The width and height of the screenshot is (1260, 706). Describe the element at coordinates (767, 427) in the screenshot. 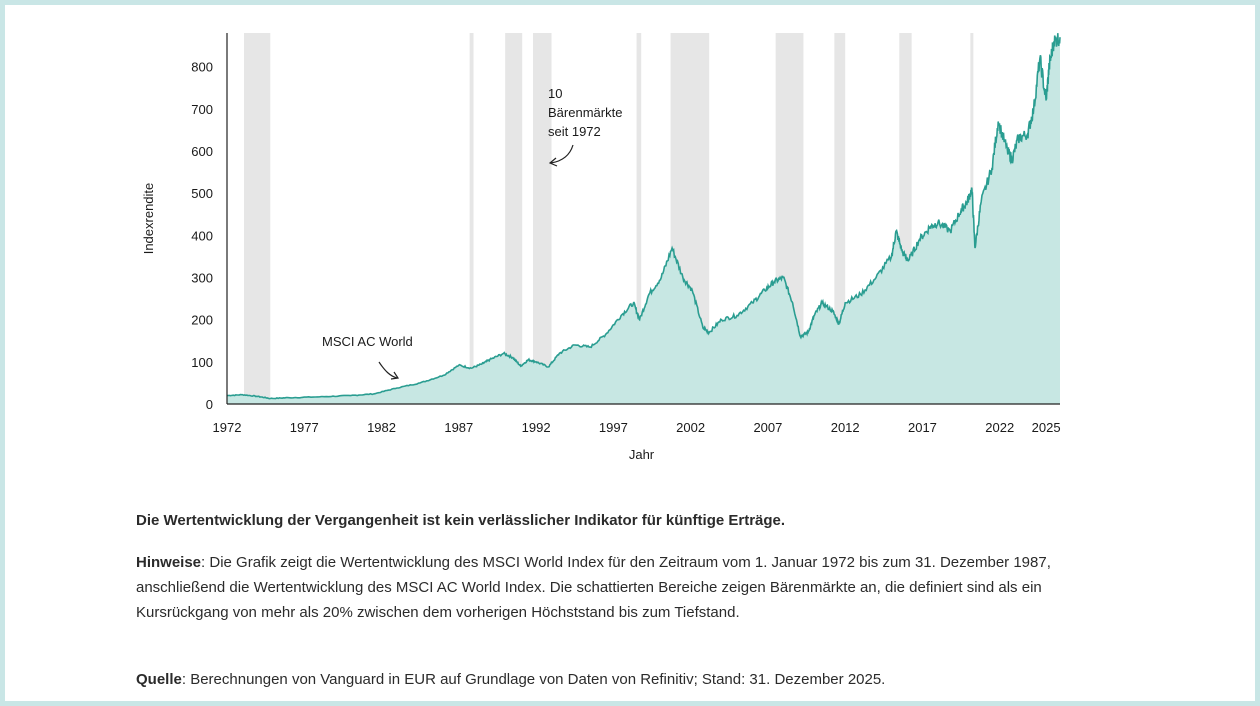

I see `x-tick-label: 2007` at that location.